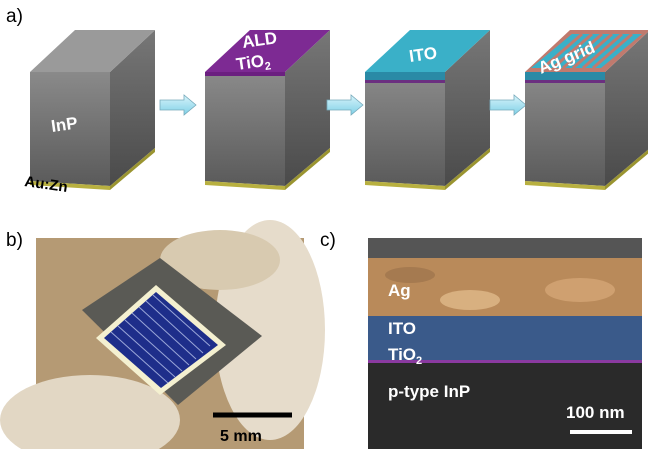  Describe the element at coordinates (429, 391) in the screenshot. I see `layer-label: p-type InP` at that location.